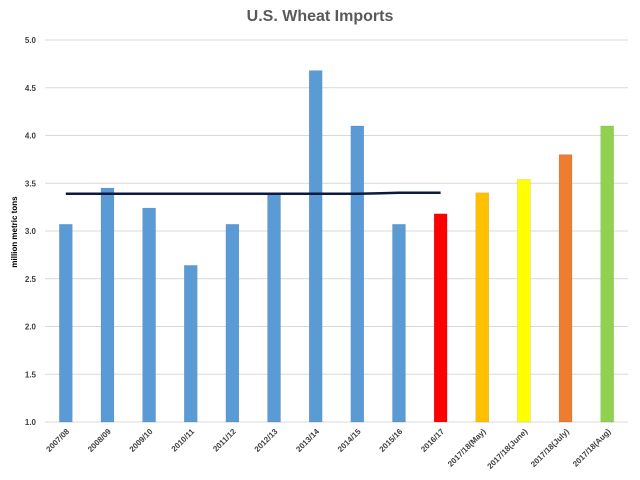 This screenshot has width=640, height=480. What do you see at coordinates (31, 136) in the screenshot?
I see `y-tick-label: 4.0` at bounding box center [31, 136].